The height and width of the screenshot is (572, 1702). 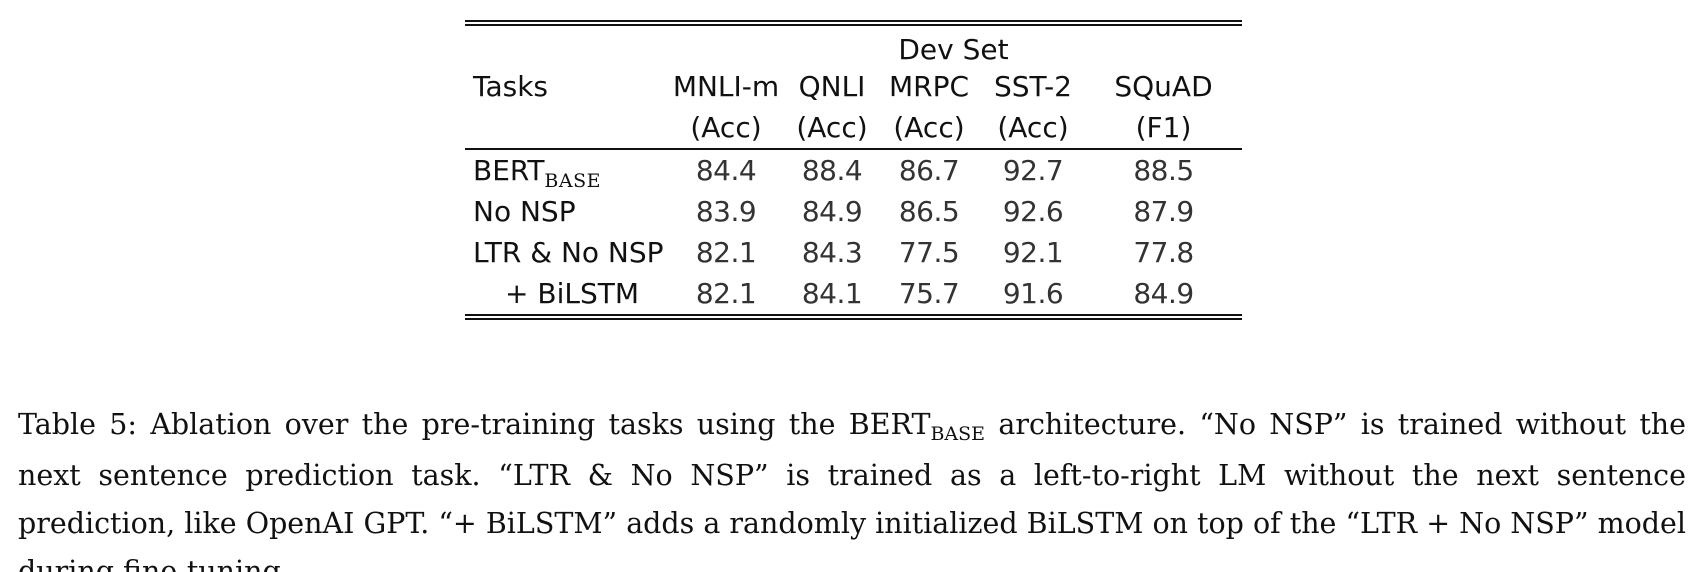 I want to click on value-cell: 75.7, so click(x=929, y=293).